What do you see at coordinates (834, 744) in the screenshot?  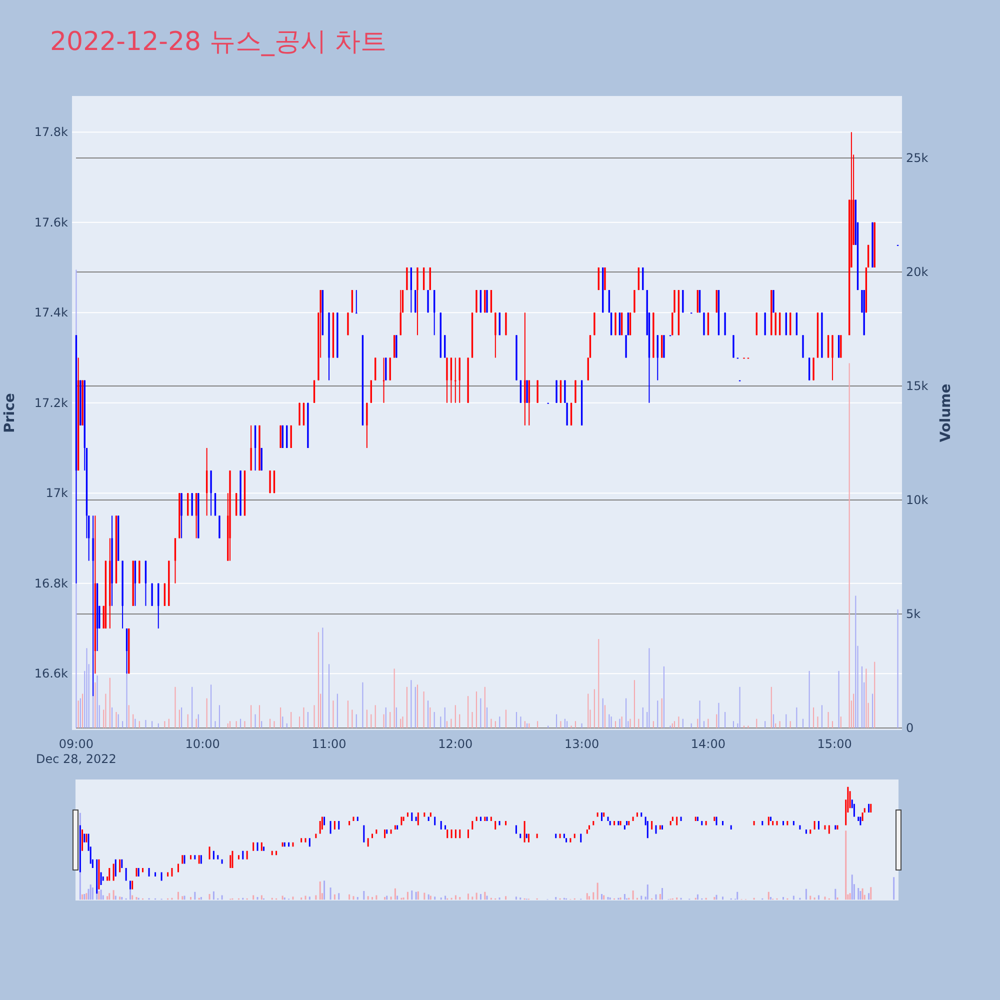 I see `x-tick-label: 15:00` at bounding box center [834, 744].